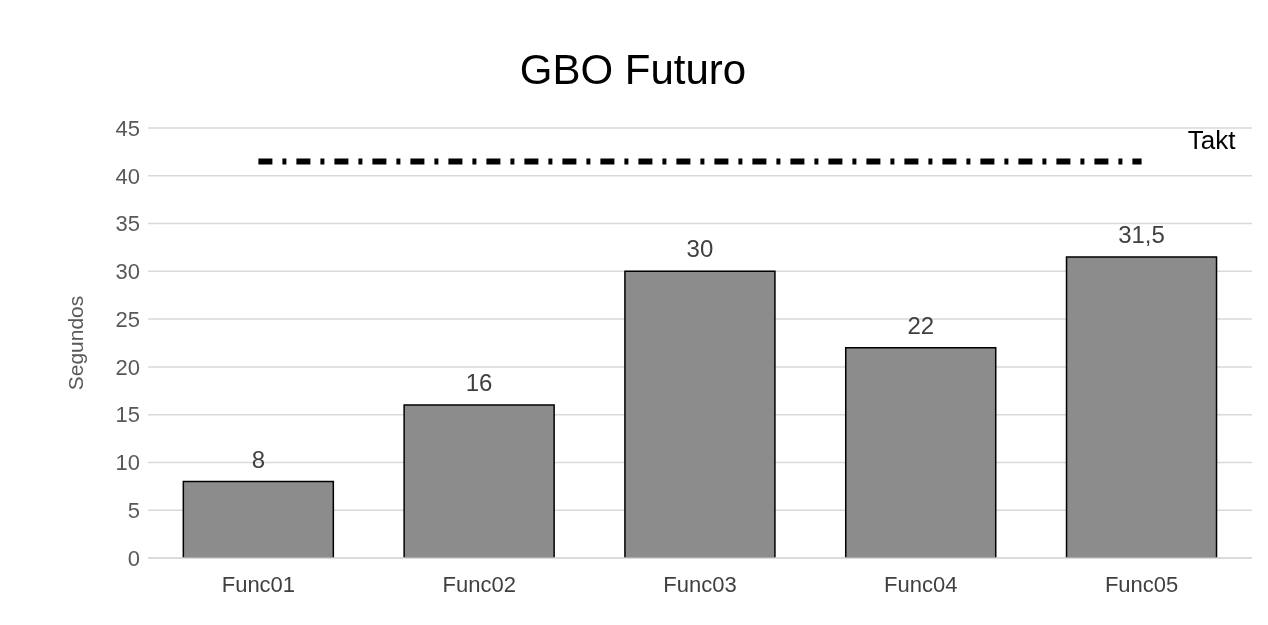  What do you see at coordinates (1141, 584) in the screenshot?
I see `x-tick-label: Func05` at bounding box center [1141, 584].